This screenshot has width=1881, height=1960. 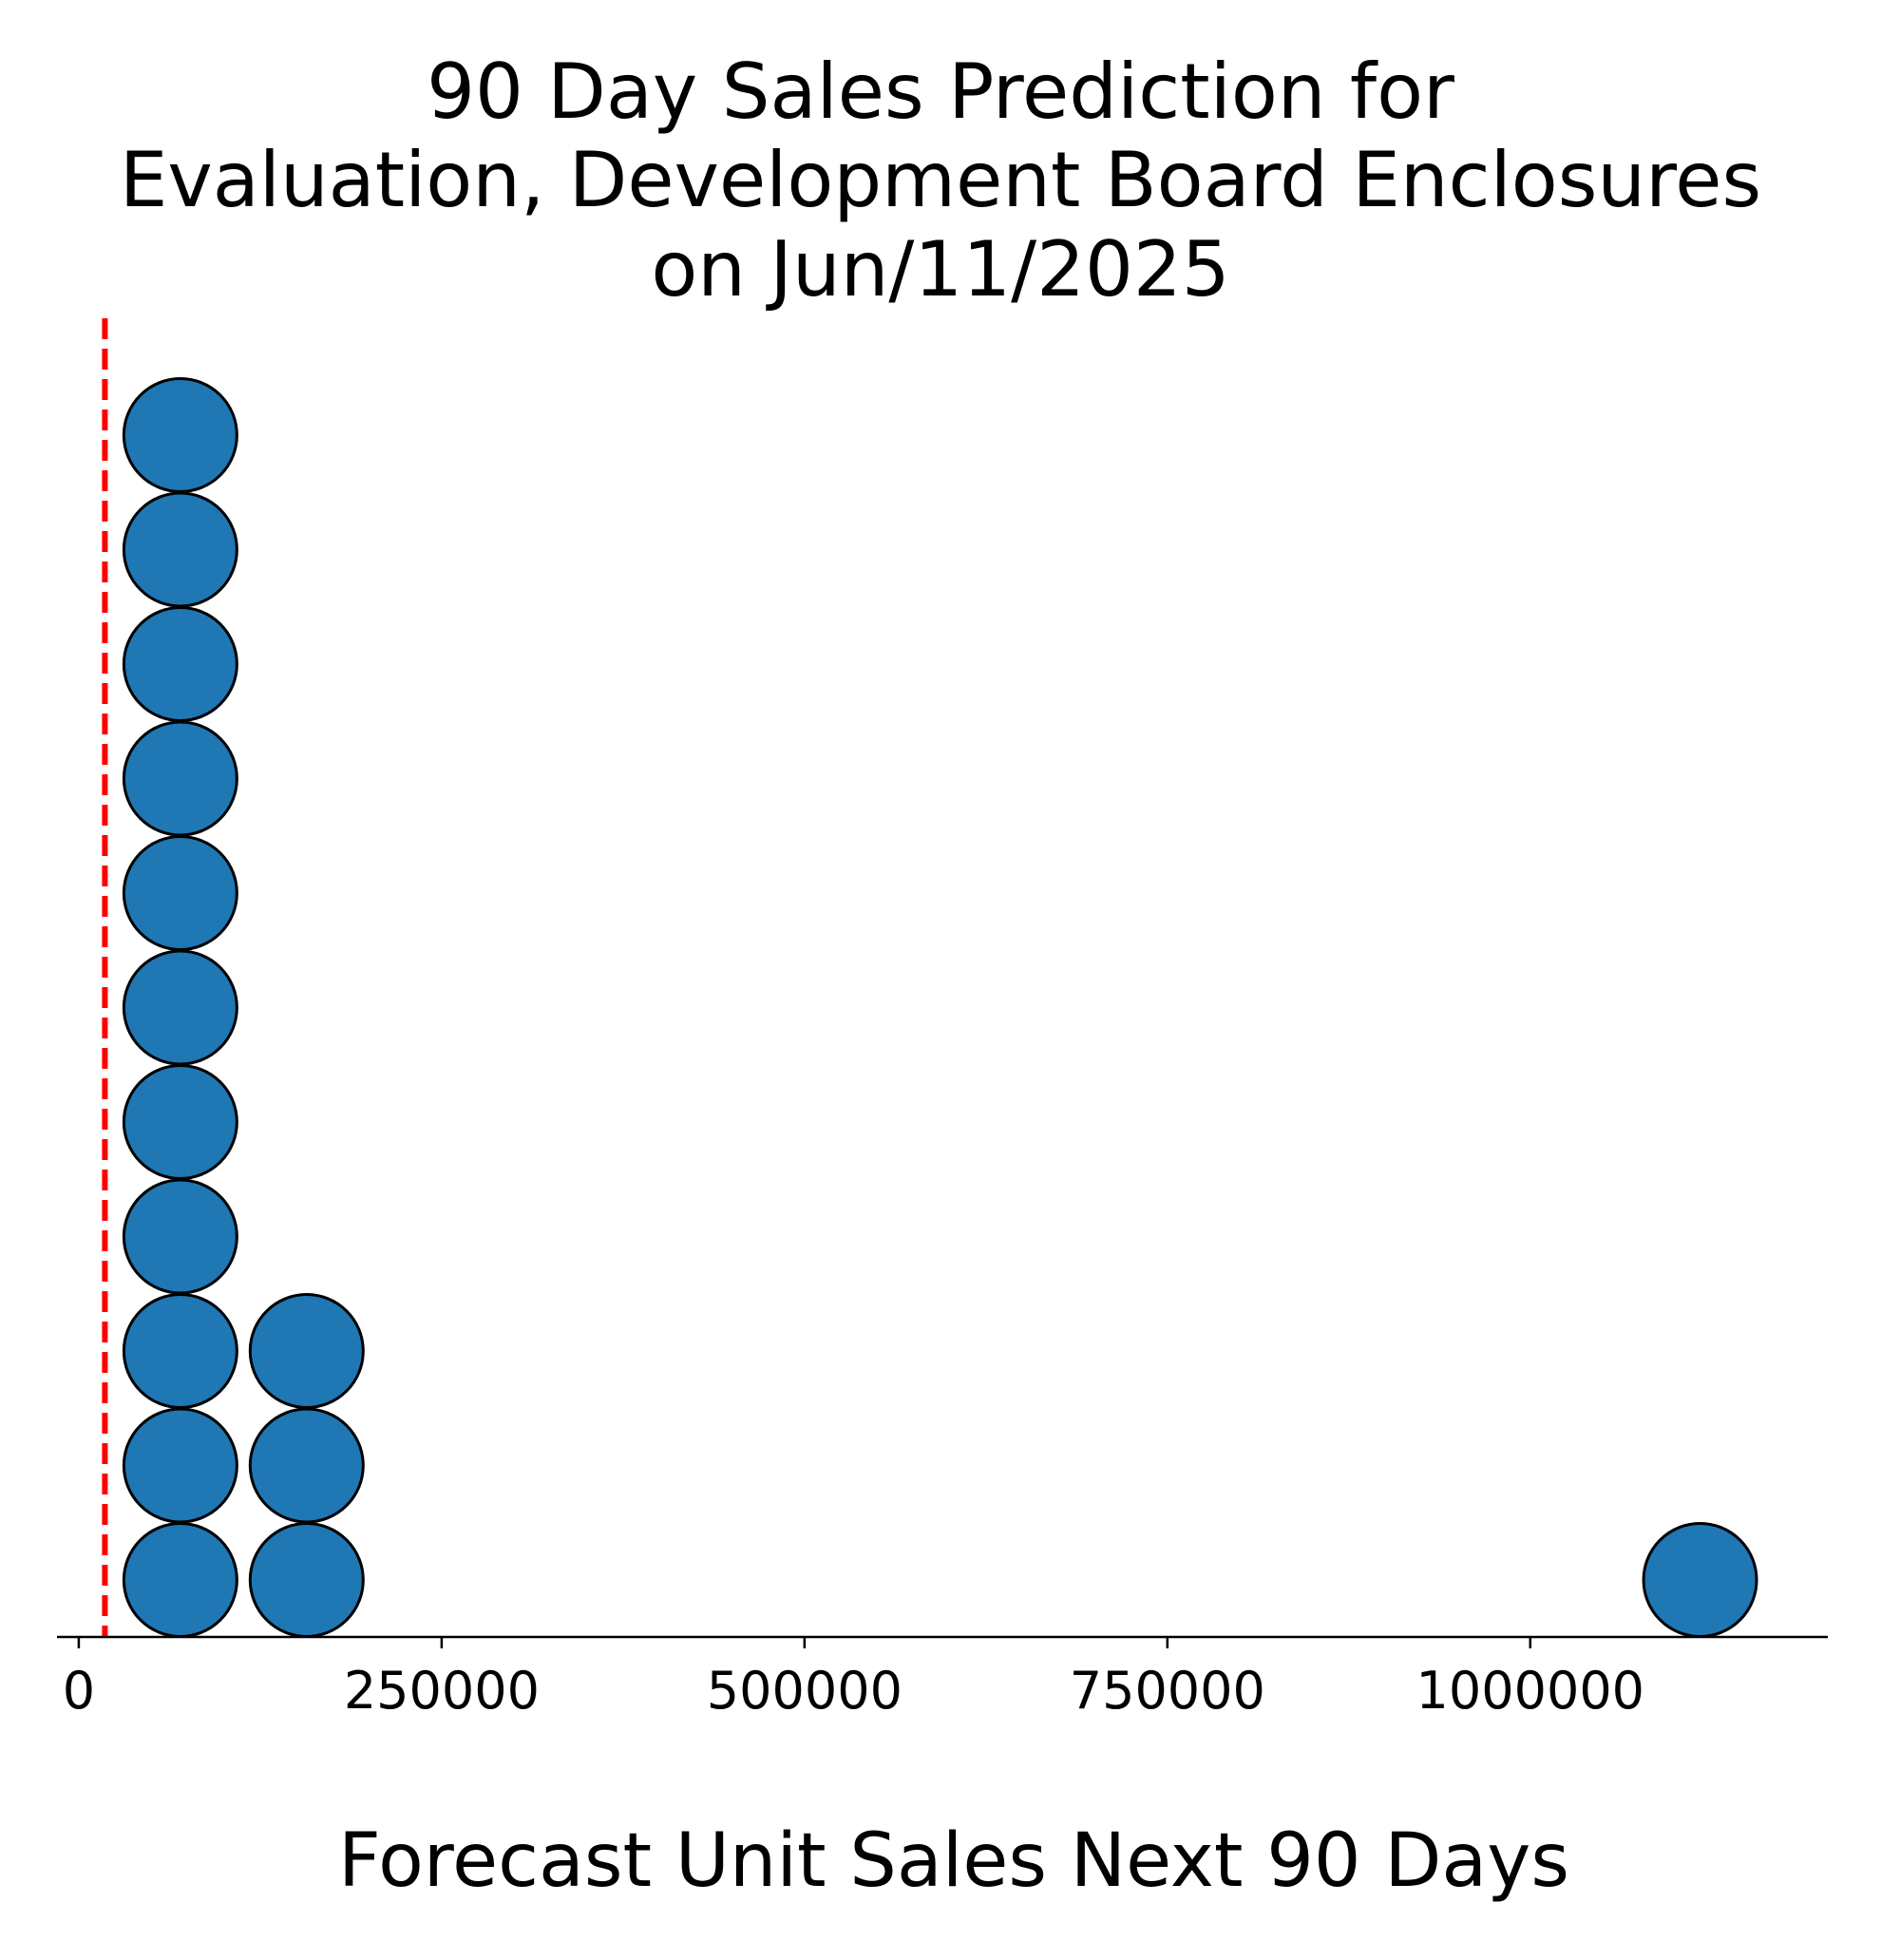 I want to click on x-axis-ticks: 0 250000 500000 750000 1000000, so click(x=853, y=1679).